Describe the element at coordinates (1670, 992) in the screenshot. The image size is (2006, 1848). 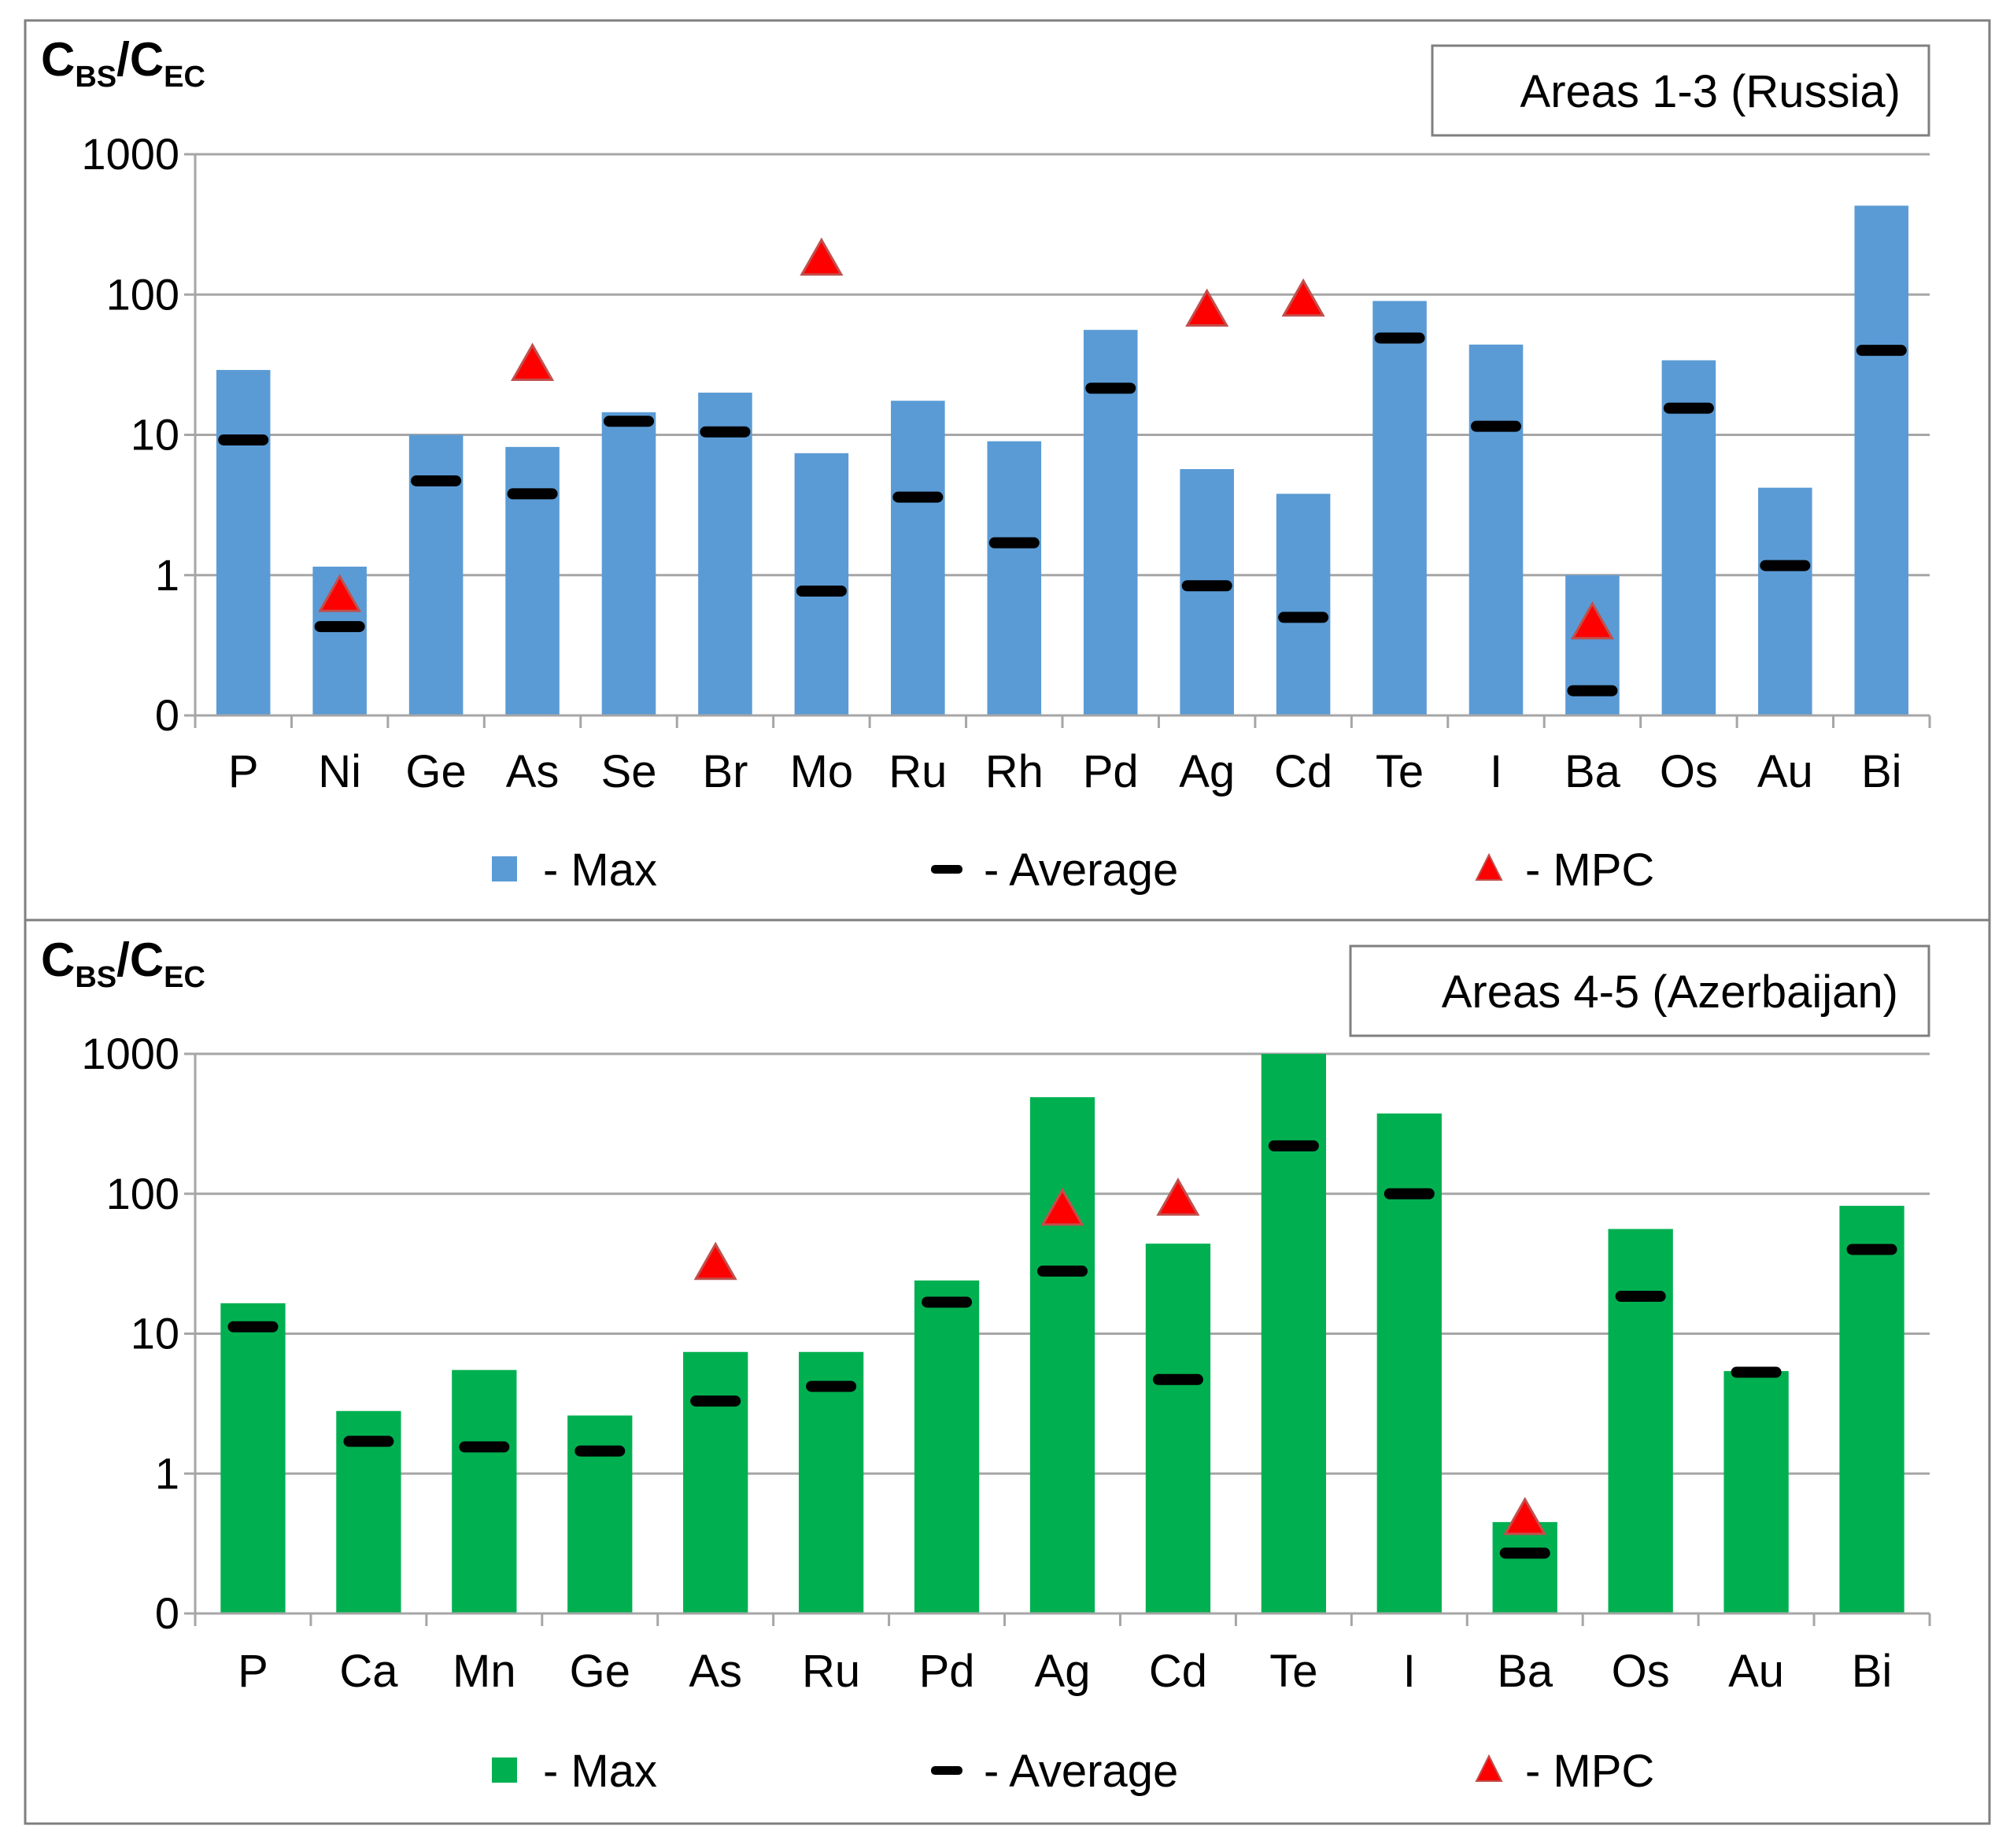
I see `annotation-text: Areas 4-5 (Azerbaijan)` at that location.